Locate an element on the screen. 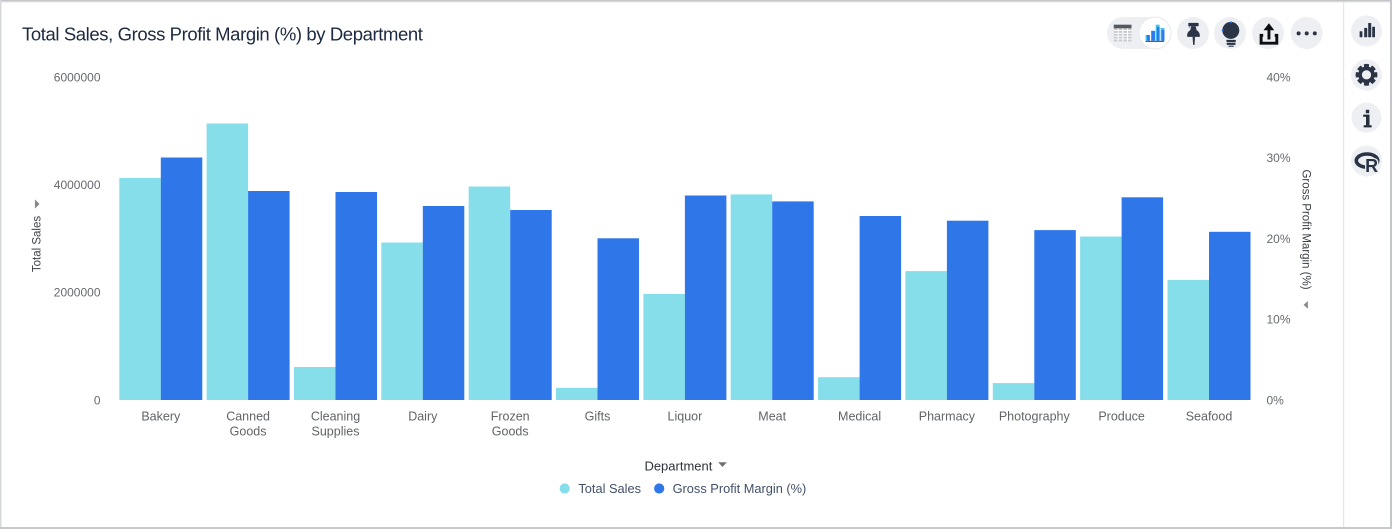 The height and width of the screenshot is (529, 1392). svg-text: Produce is located at coordinates (1121, 417).